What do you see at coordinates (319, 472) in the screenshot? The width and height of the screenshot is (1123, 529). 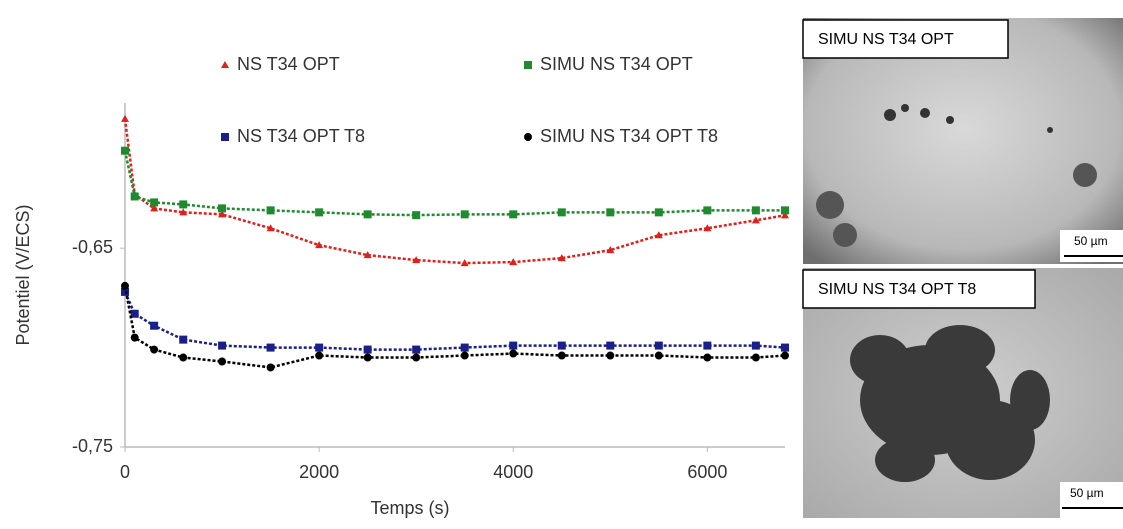 I see `x-tick-label: 2000` at bounding box center [319, 472].